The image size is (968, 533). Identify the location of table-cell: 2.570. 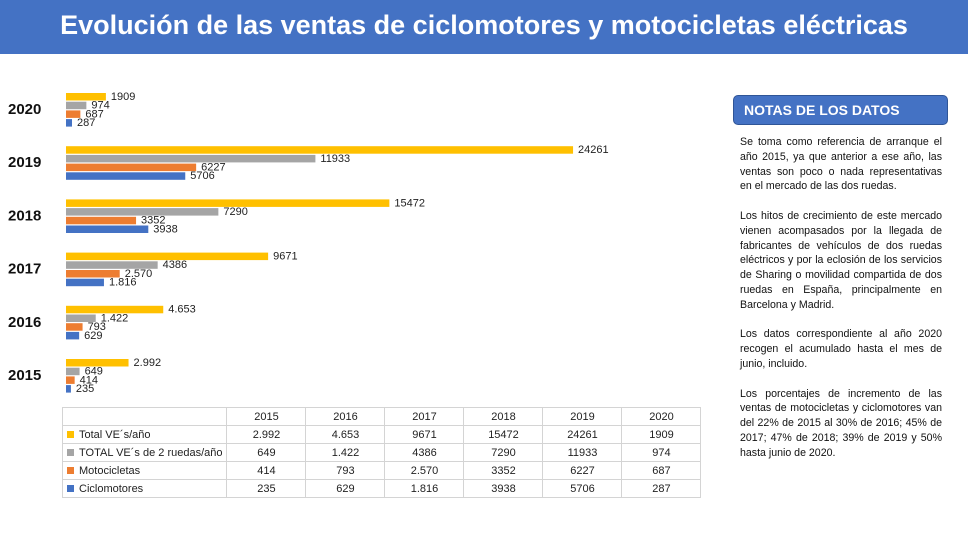
(424, 470).